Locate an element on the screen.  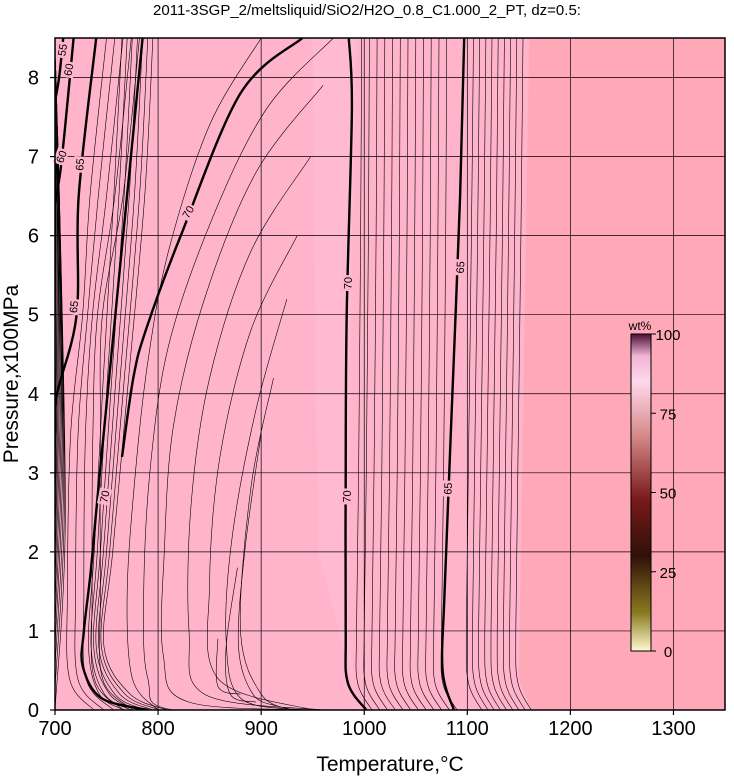
colorbar-gradient is located at coordinates (641, 492).